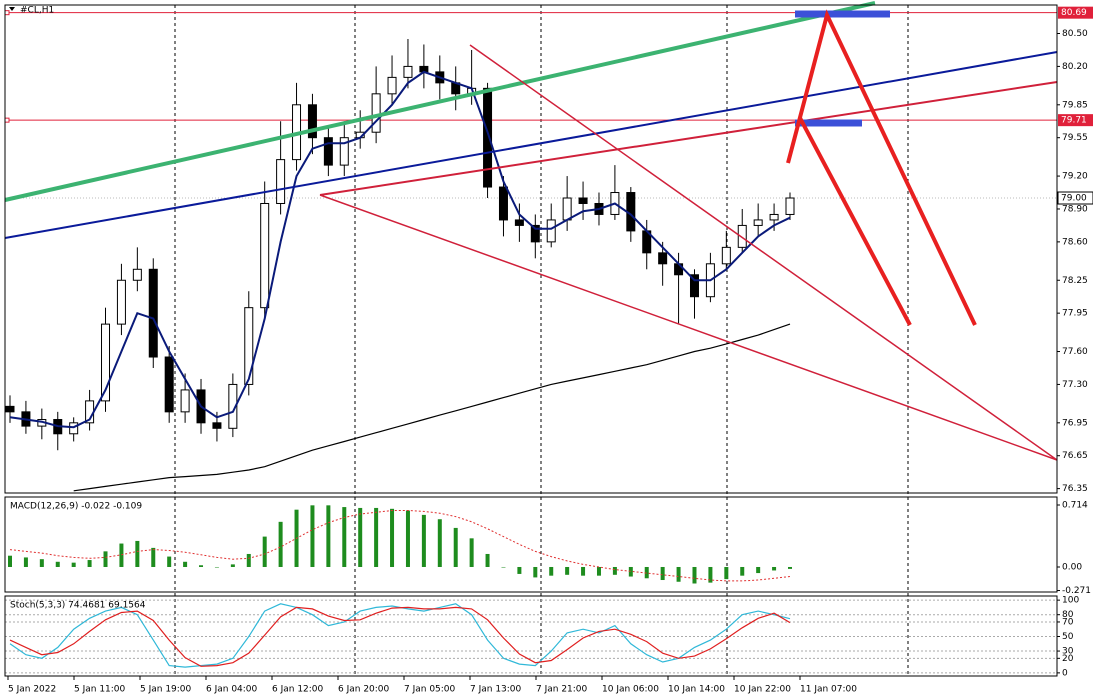  I want to click on price-tag-label: 80.69, so click(1074, 13).